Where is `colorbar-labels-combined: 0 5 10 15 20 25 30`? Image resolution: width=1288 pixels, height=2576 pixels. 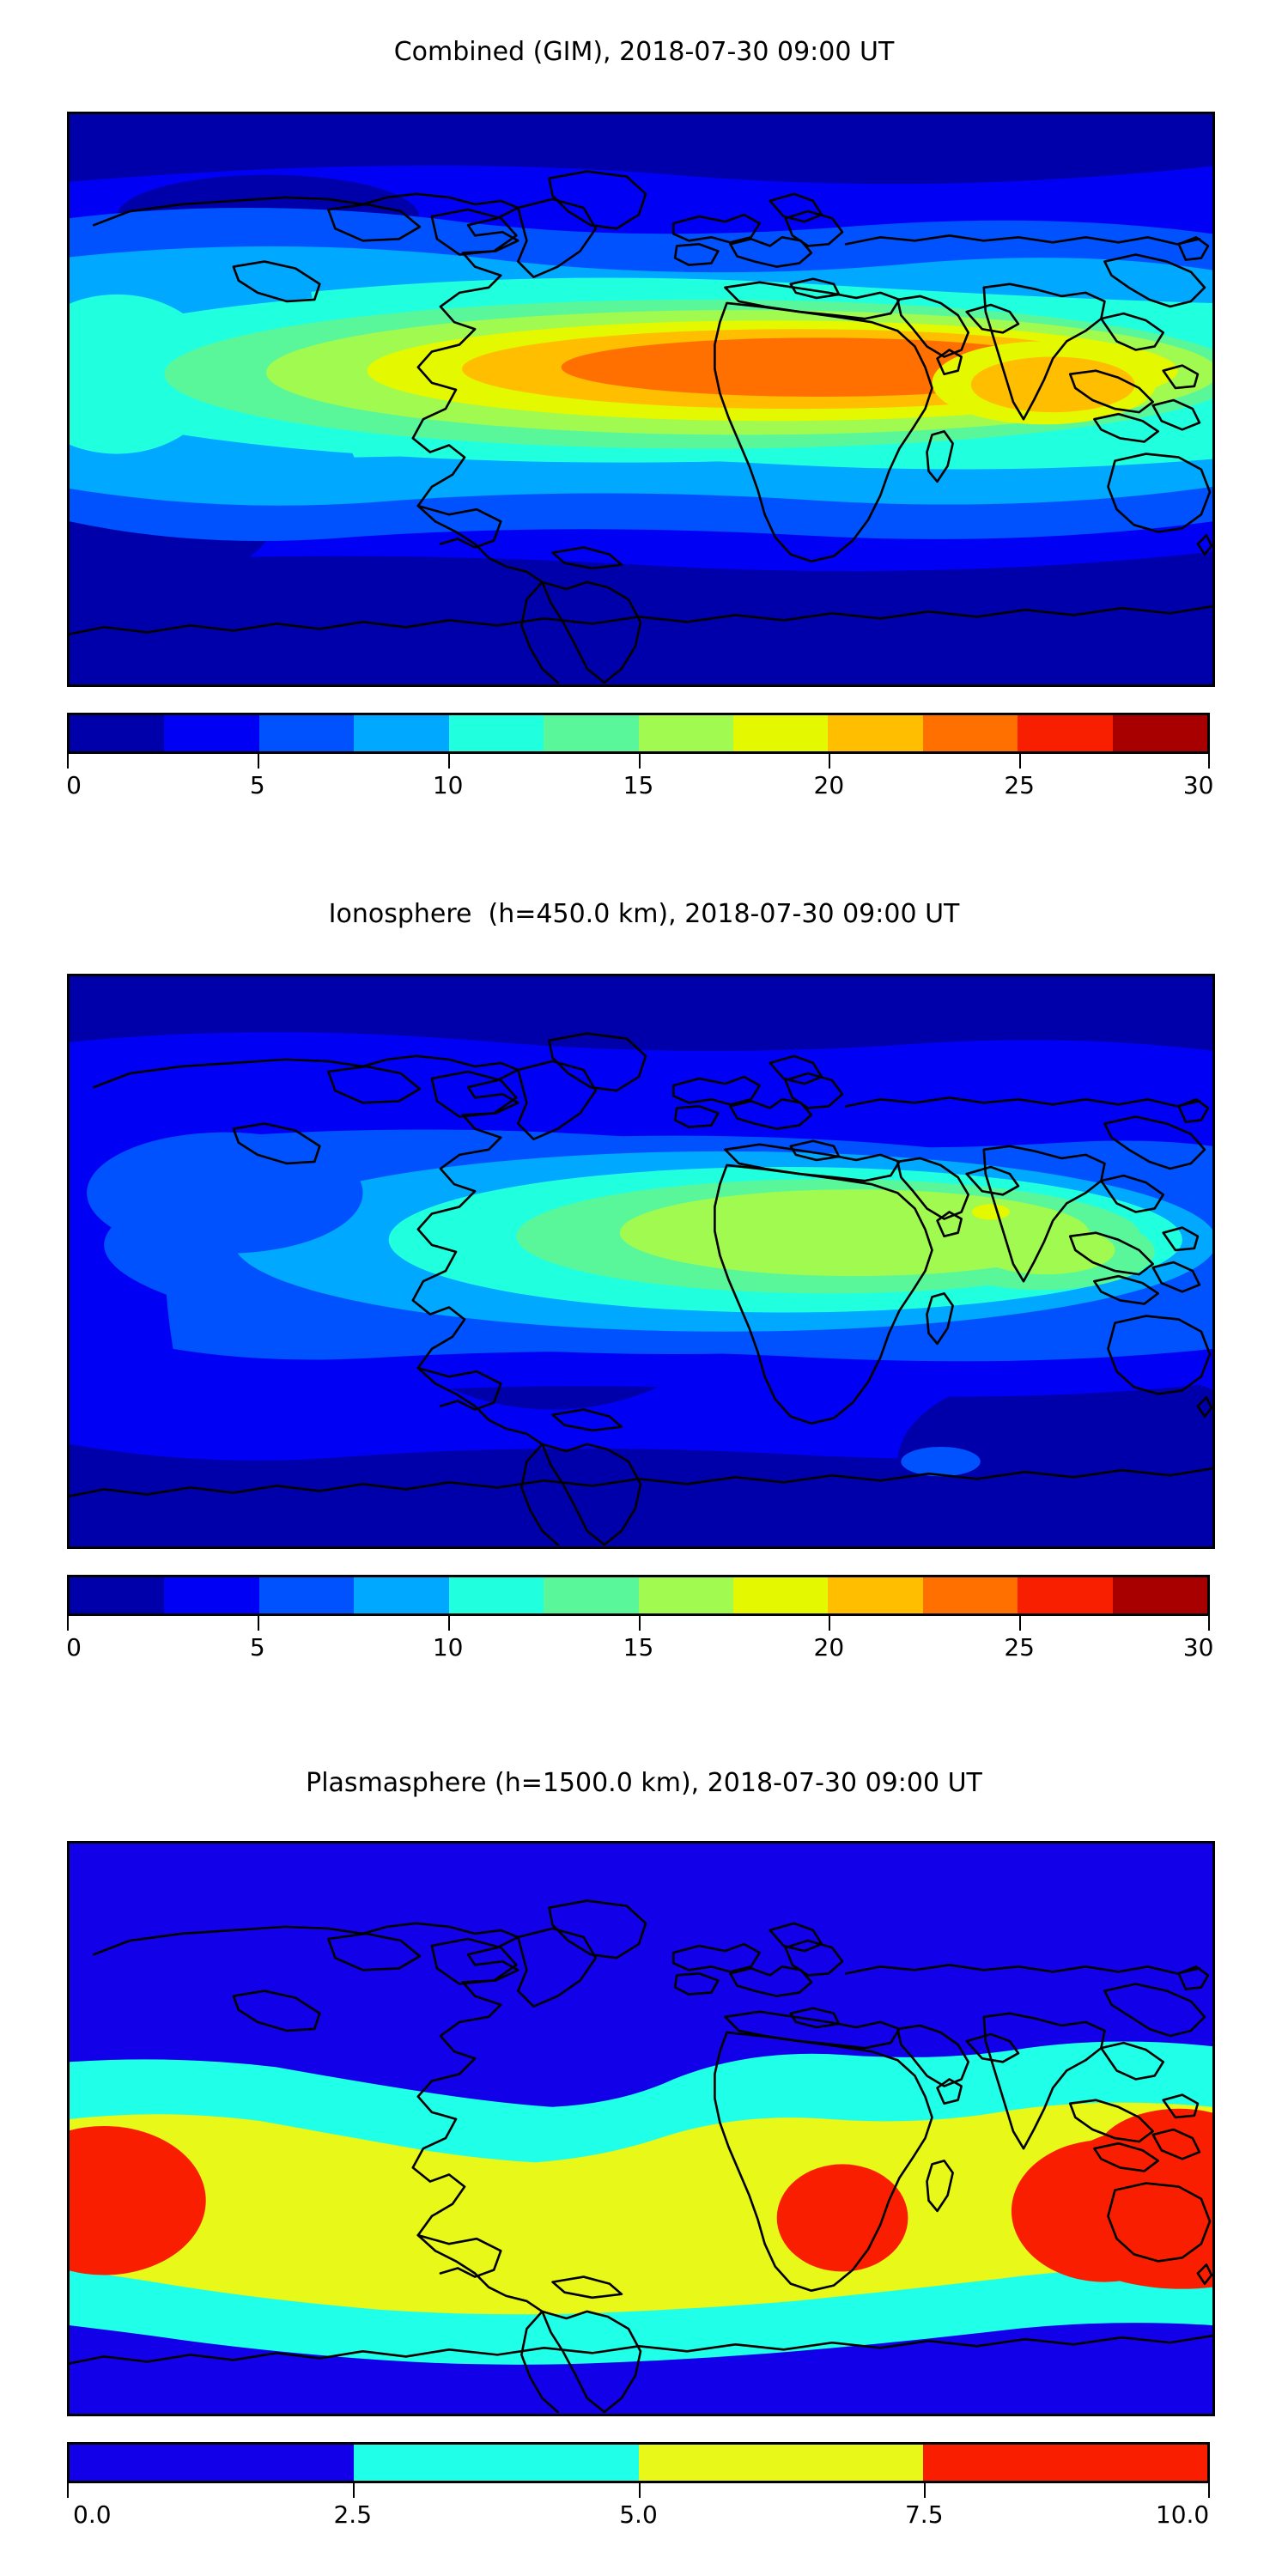 colorbar-labels-combined: 0 5 10 15 20 25 30 is located at coordinates (640, 788).